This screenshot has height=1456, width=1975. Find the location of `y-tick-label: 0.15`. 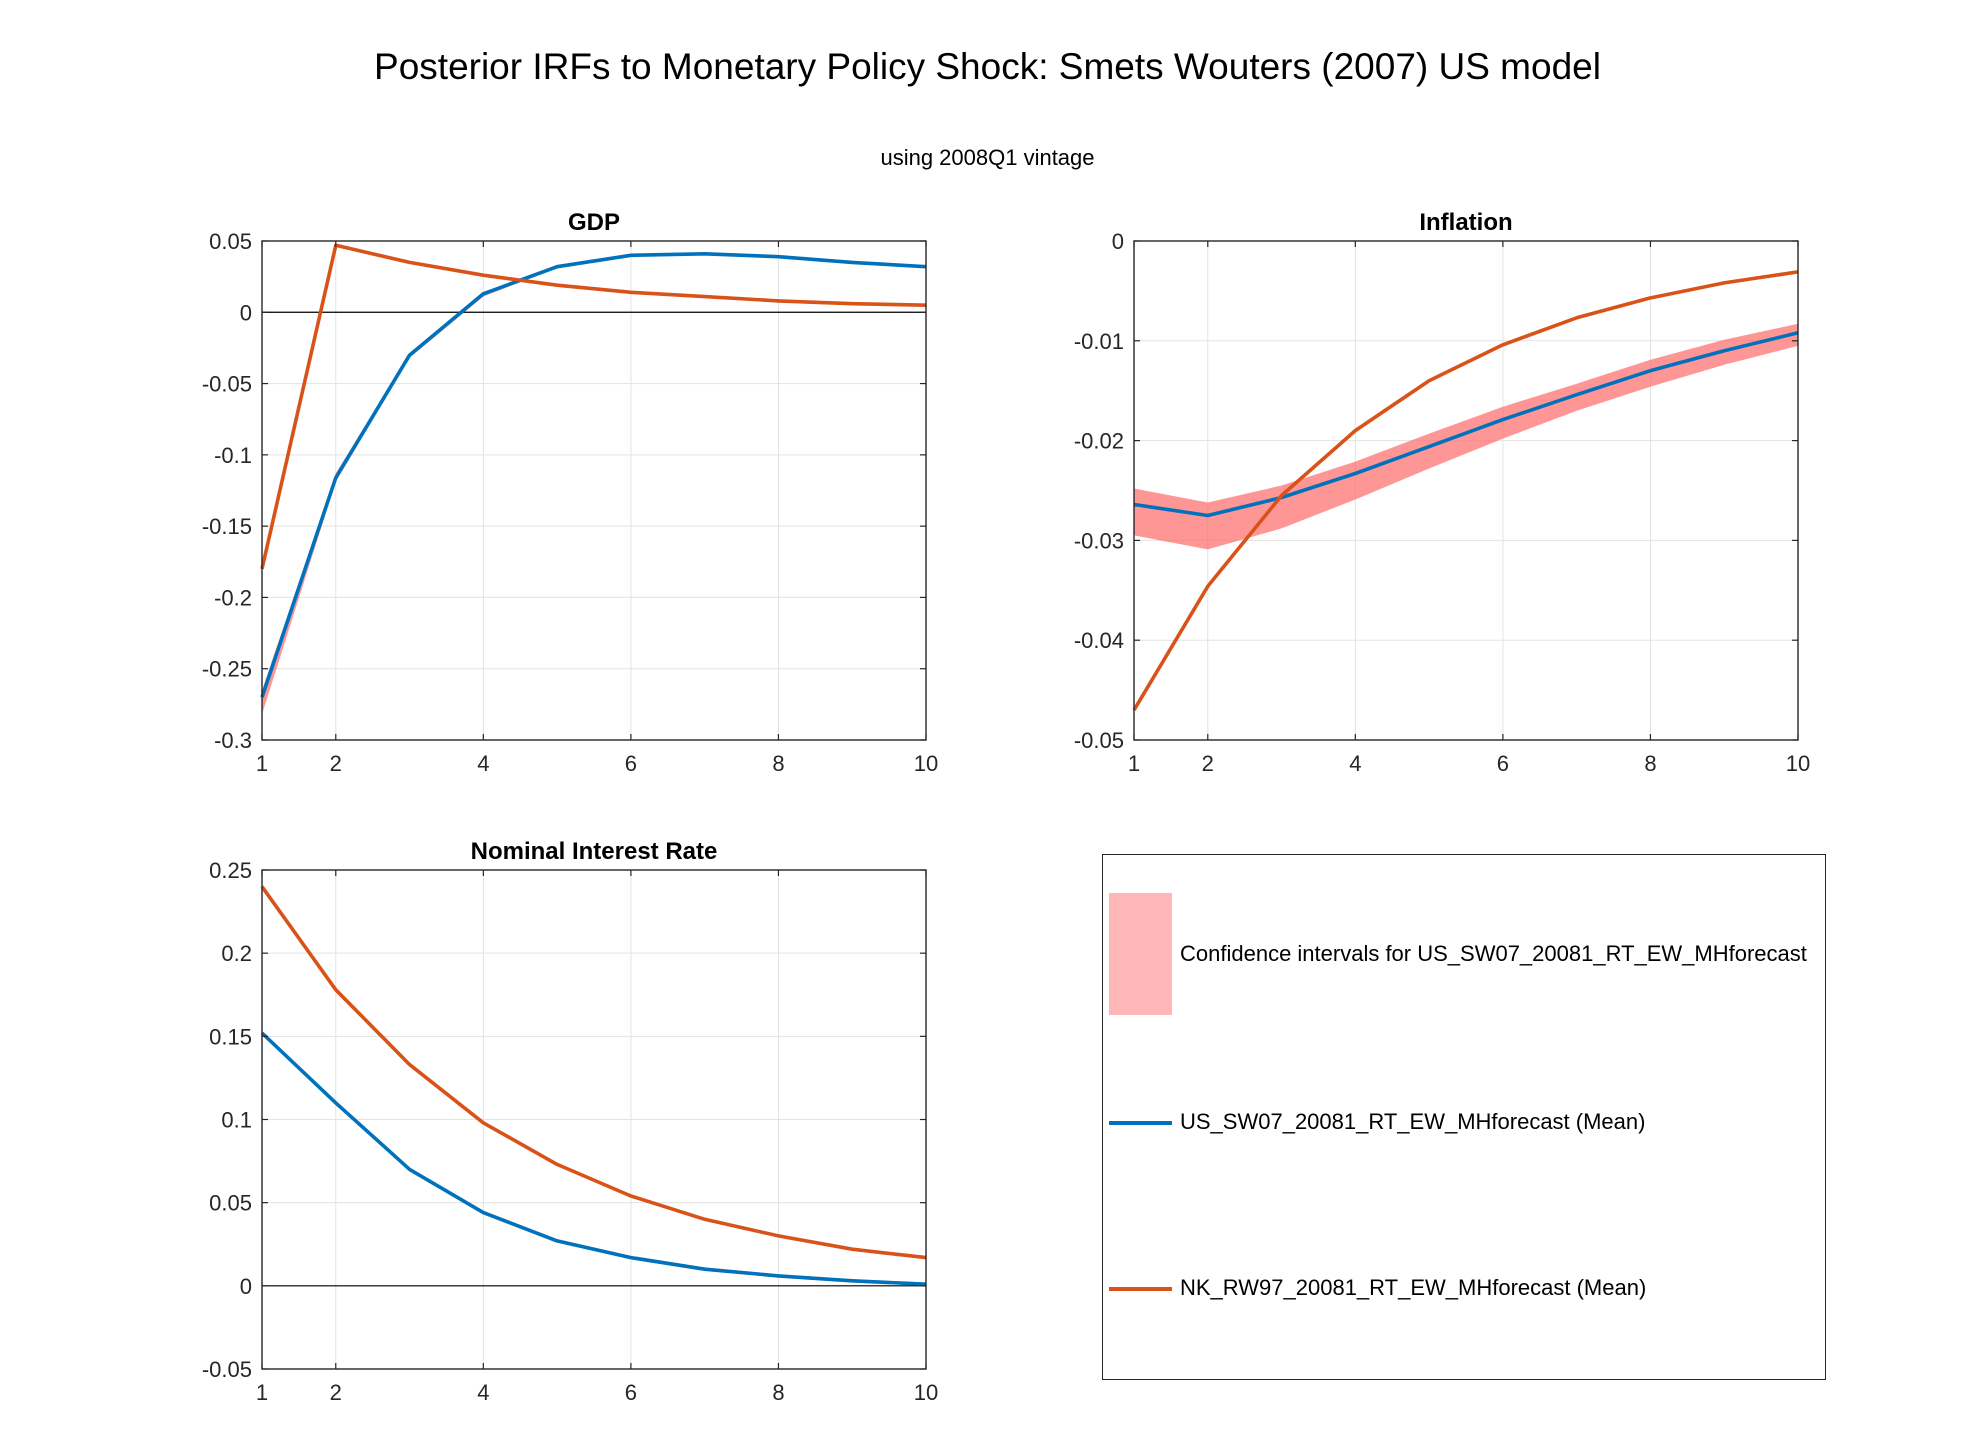

y-tick-label: 0.15 is located at coordinates (230, 1036).